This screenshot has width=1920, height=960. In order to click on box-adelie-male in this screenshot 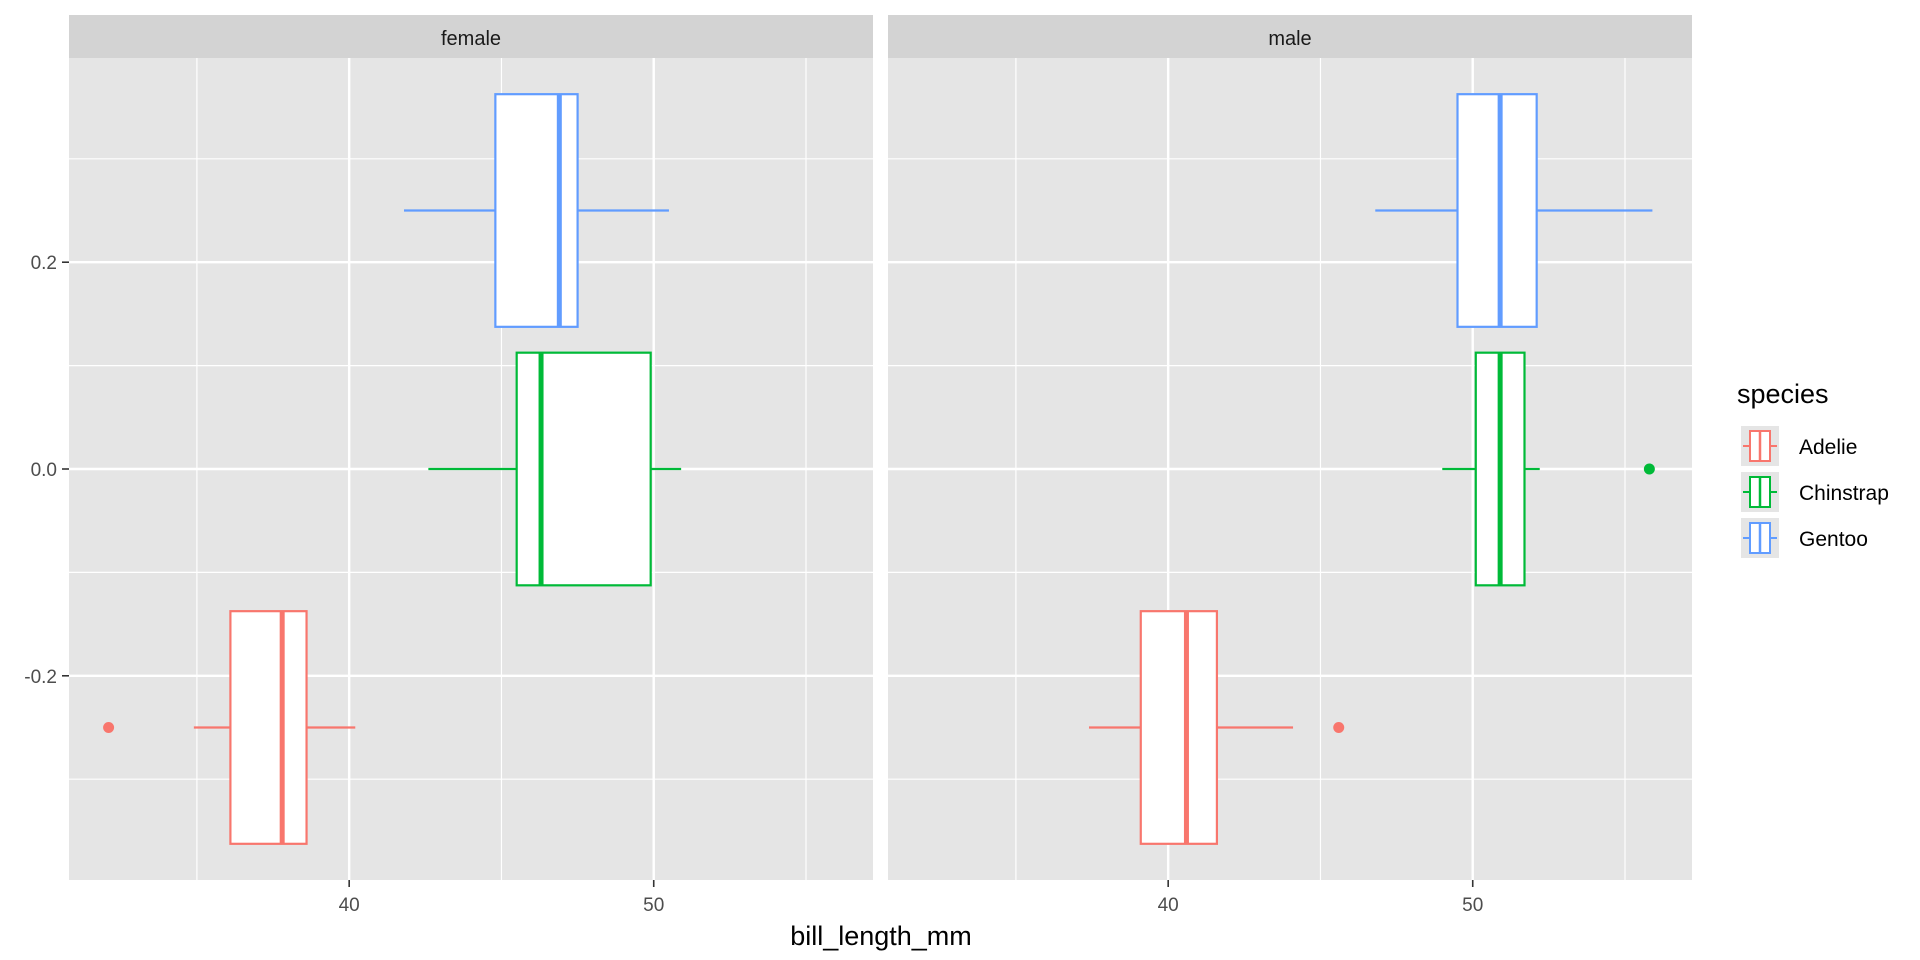, I will do `click(1217, 727)`.